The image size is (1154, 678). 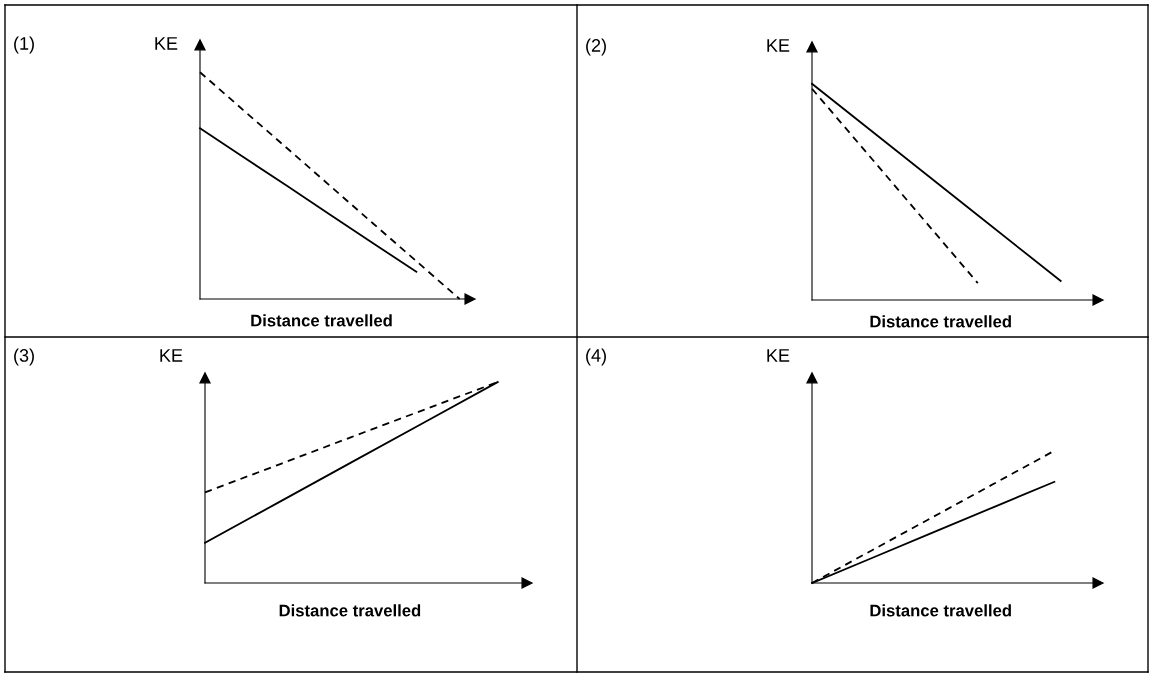 I want to click on text: (3), so click(x=24, y=357).